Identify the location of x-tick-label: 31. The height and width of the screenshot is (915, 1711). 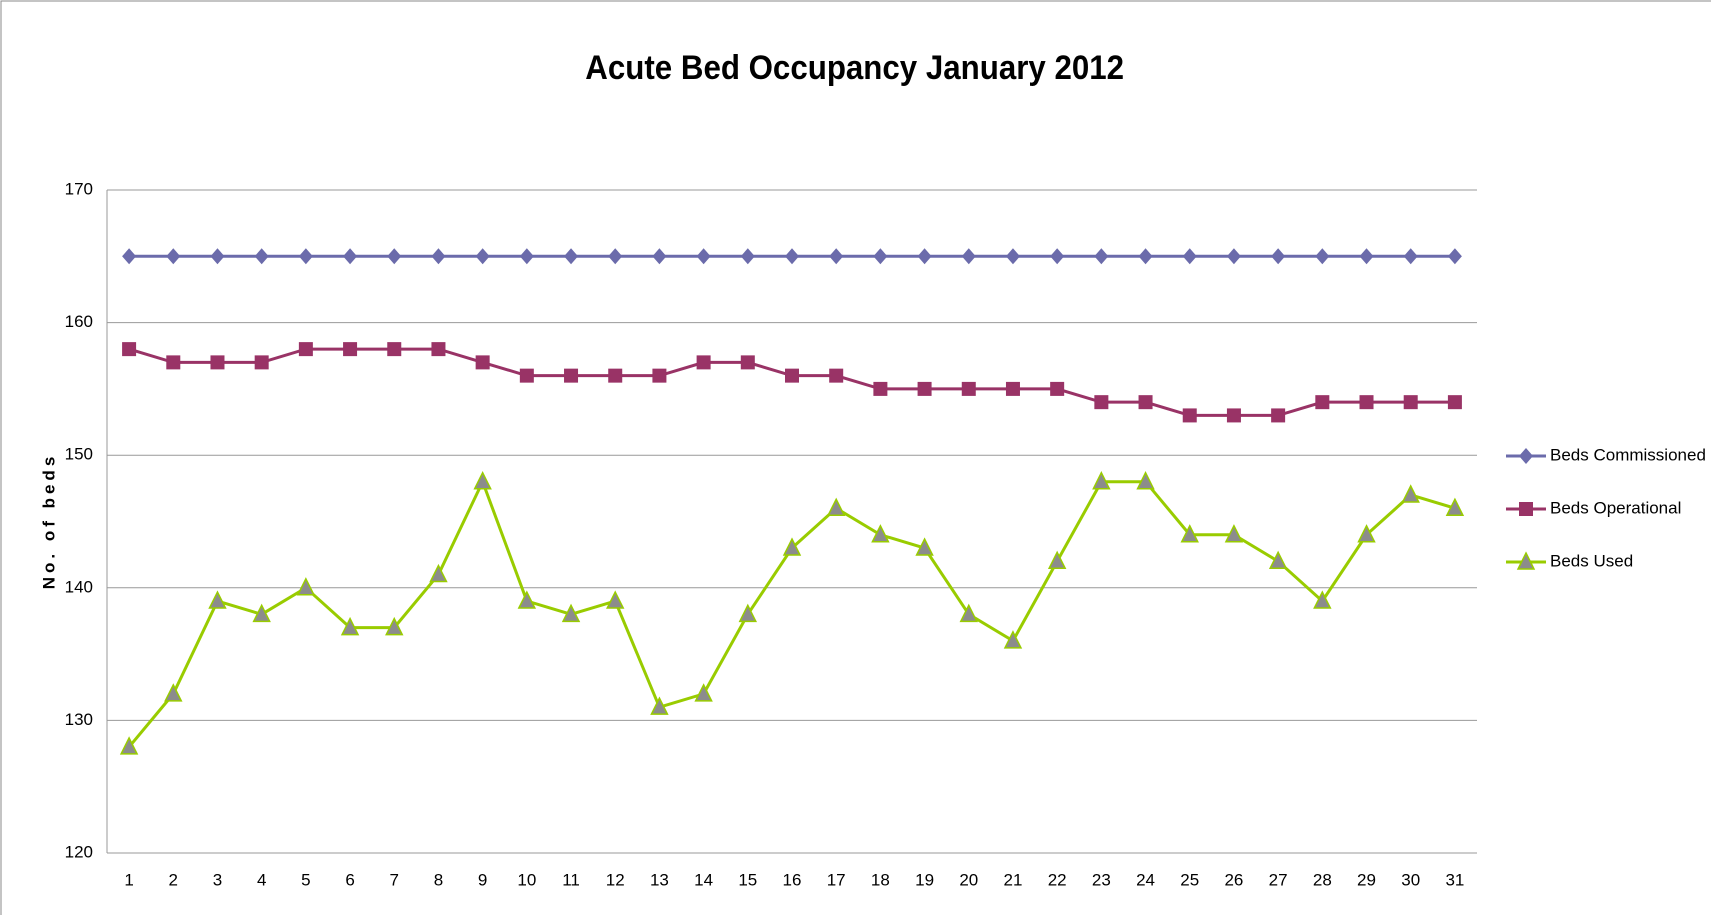
(1454, 879).